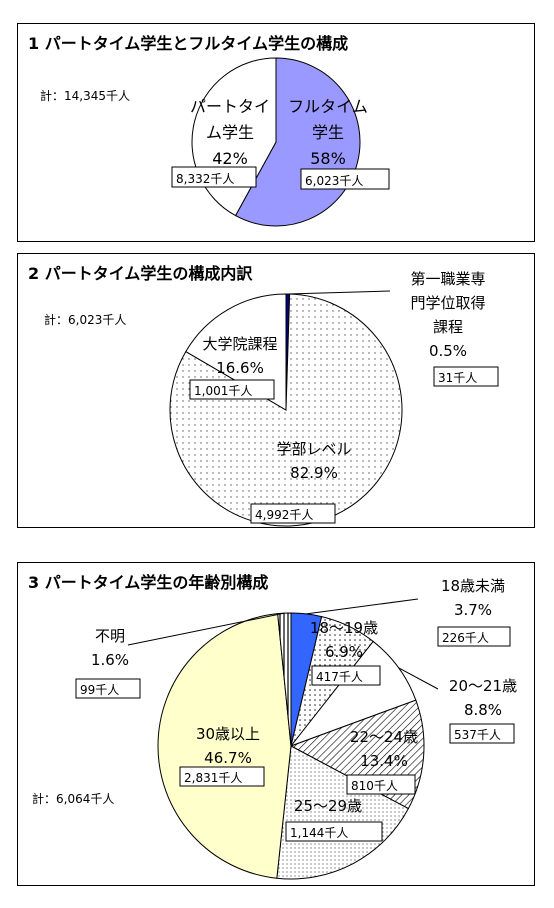 The image size is (554, 908). What do you see at coordinates (314, 473) in the screenshot?
I see `slice-label: 82.9%` at bounding box center [314, 473].